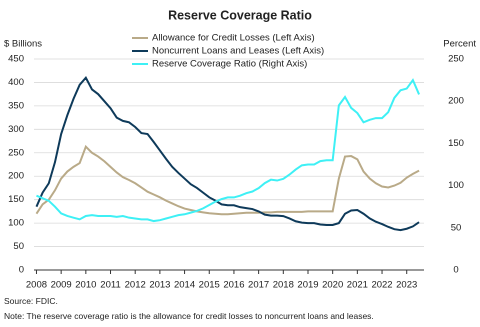  Describe the element at coordinates (110, 285) in the screenshot. I see `x-tick-label: 2011` at that location.